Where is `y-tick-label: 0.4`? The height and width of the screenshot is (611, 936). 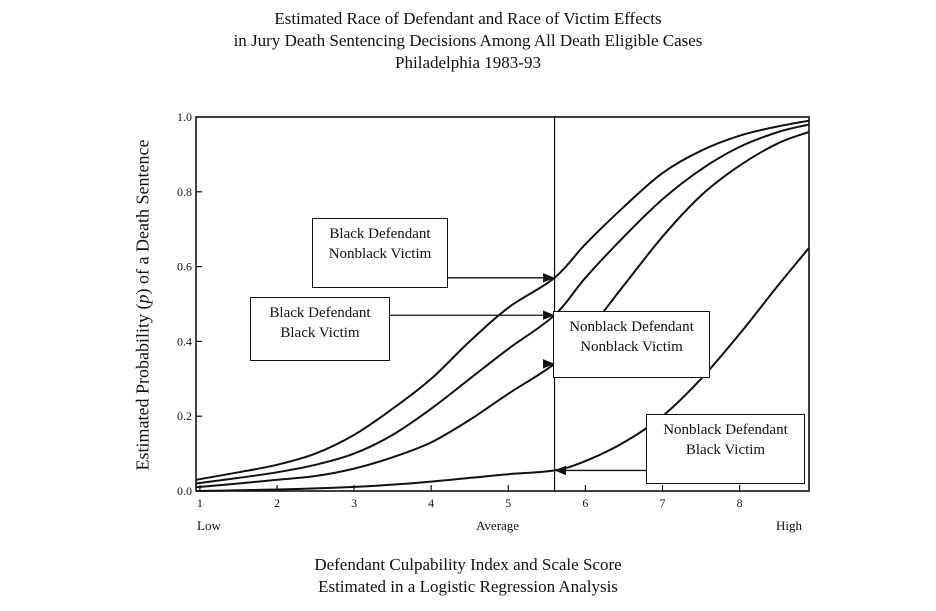 y-tick-label: 0.4 is located at coordinates (184, 341).